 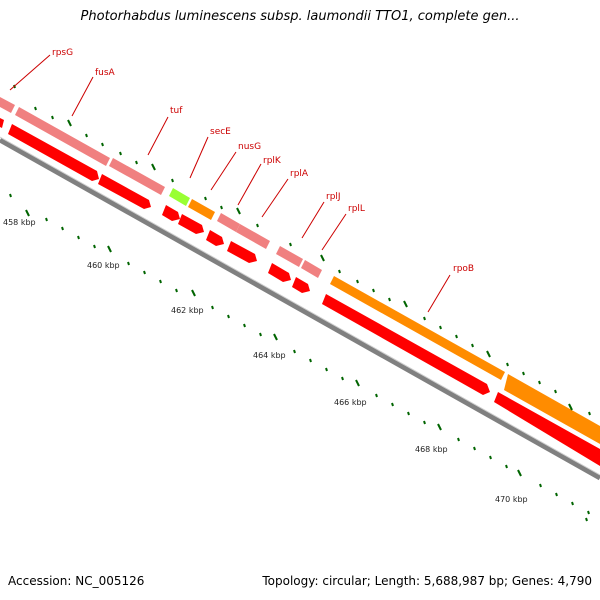 I want to click on scale-label: 464 kbp, so click(x=269, y=355).